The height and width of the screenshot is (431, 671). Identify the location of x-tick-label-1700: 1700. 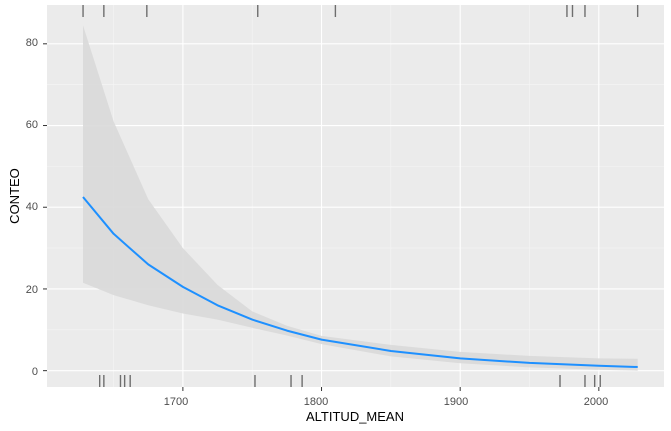
(176, 402).